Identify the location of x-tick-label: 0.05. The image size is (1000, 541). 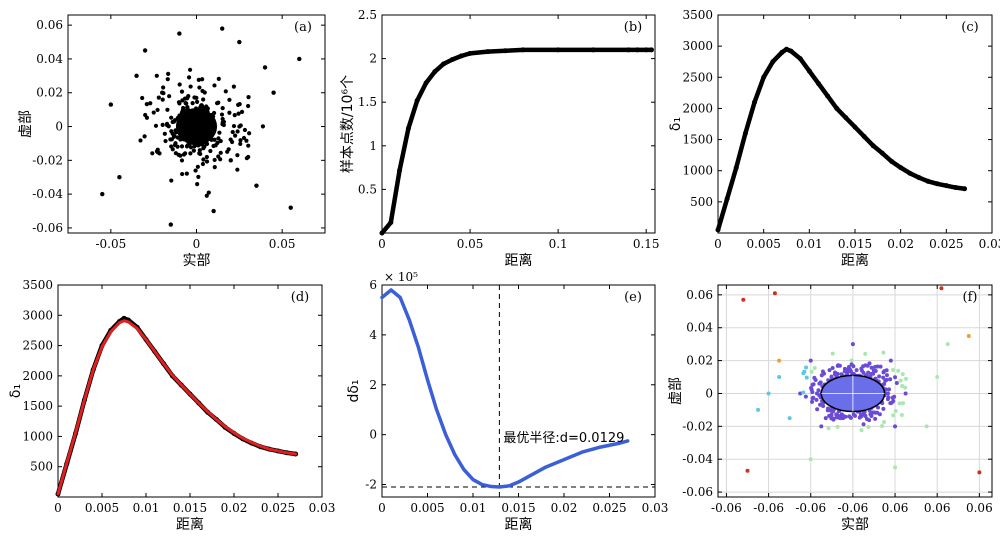
(470, 244).